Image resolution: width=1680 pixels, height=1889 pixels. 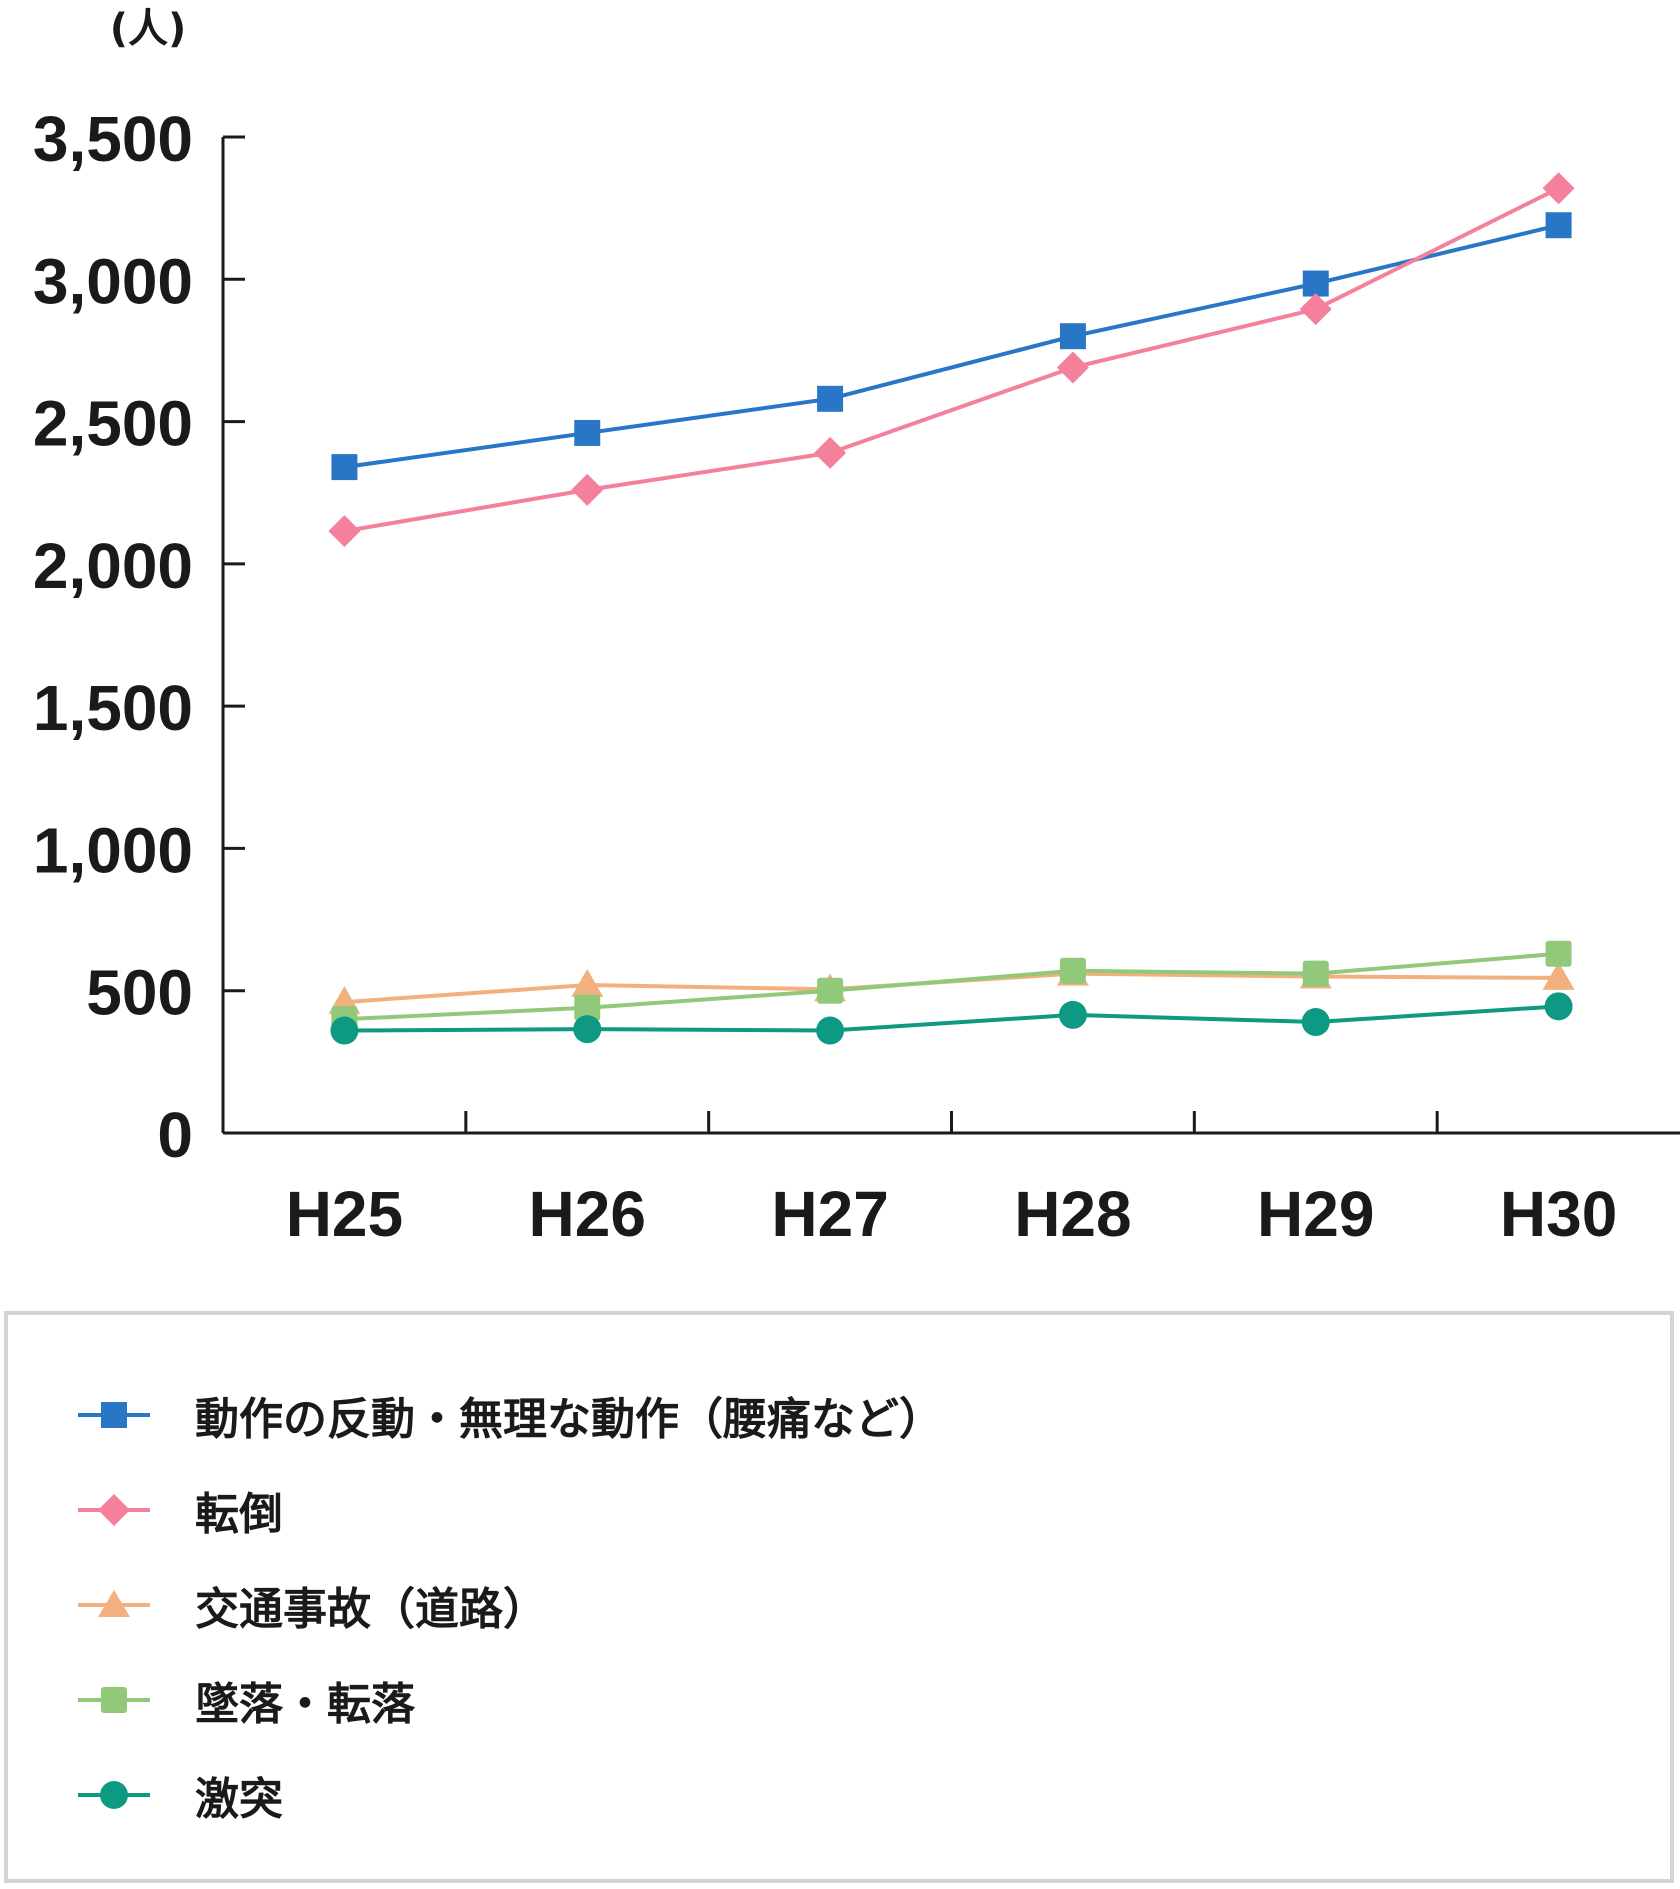 I want to click on legend-label: 交通事故（道路）, so click(x=371, y=1609).